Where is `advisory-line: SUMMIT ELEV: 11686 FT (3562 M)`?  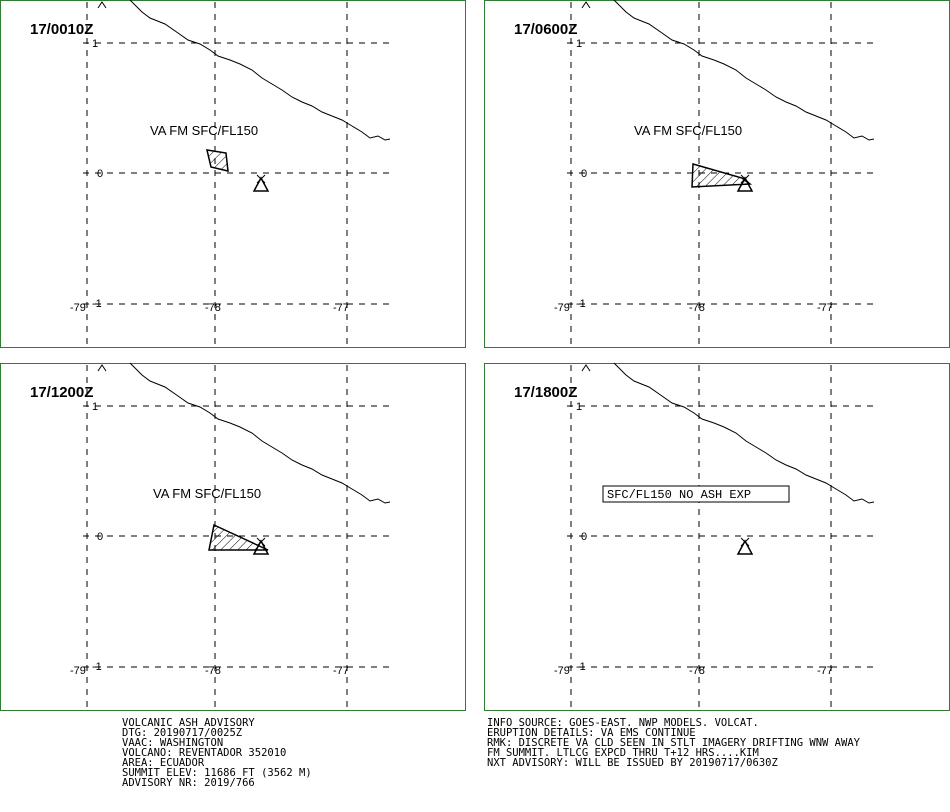
advisory-line: SUMMIT ELEV: 11686 FT (3562 M) is located at coordinates (217, 773).